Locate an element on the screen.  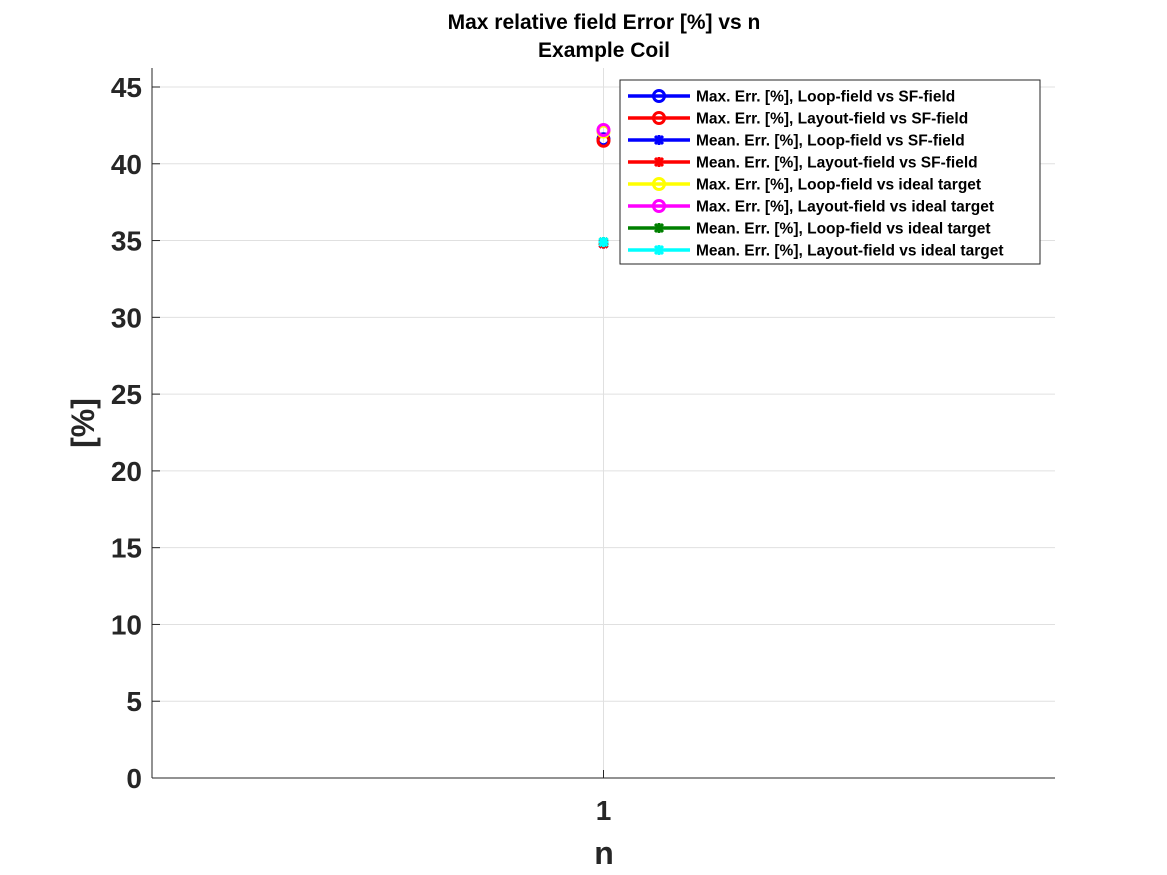
y-axis-label: [%] is located at coordinates (83, 423).